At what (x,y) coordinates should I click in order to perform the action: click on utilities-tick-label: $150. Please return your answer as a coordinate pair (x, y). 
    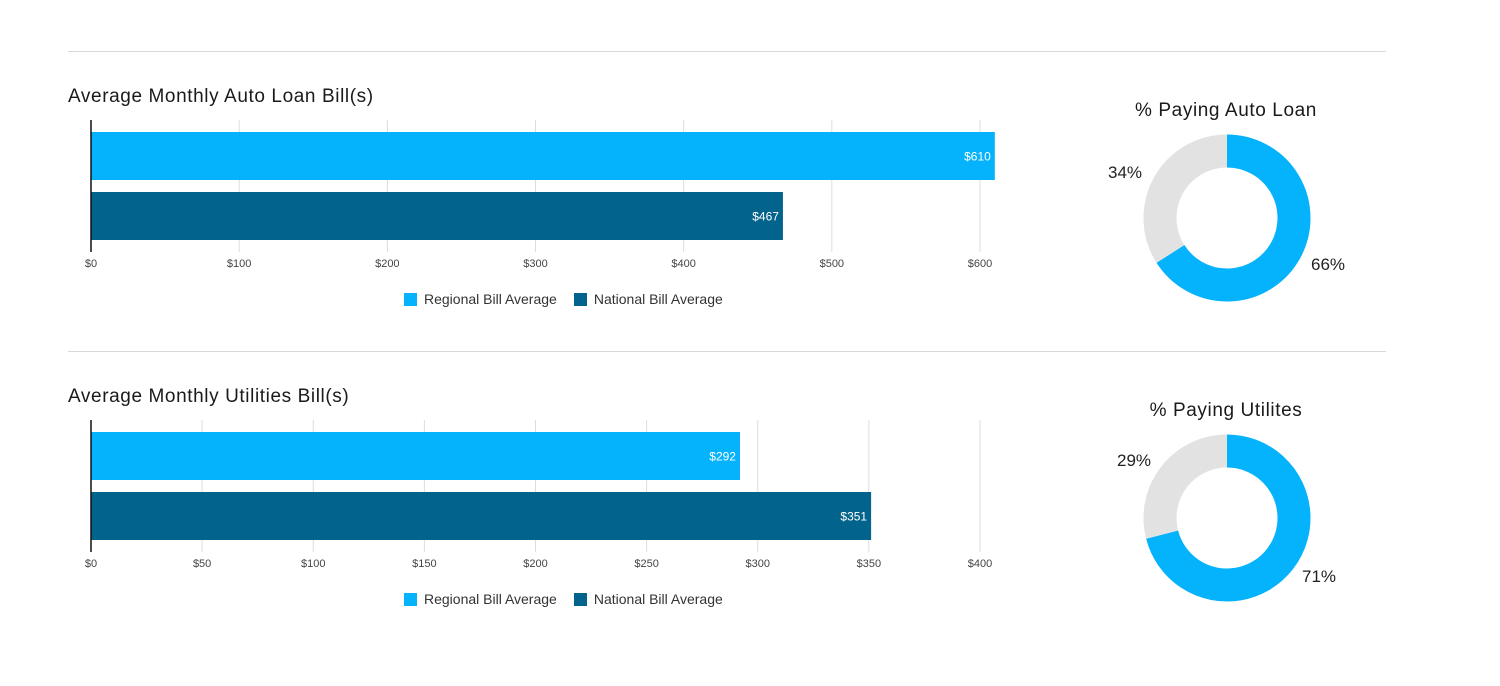
    Looking at the image, I should click on (424, 564).